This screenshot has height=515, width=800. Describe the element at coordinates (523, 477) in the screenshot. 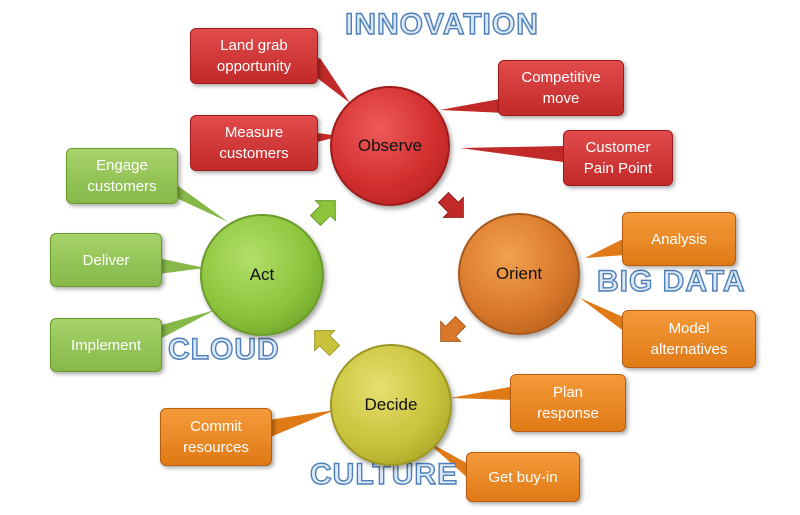

I see `callout-get-buy-in: Get buy-in` at that location.